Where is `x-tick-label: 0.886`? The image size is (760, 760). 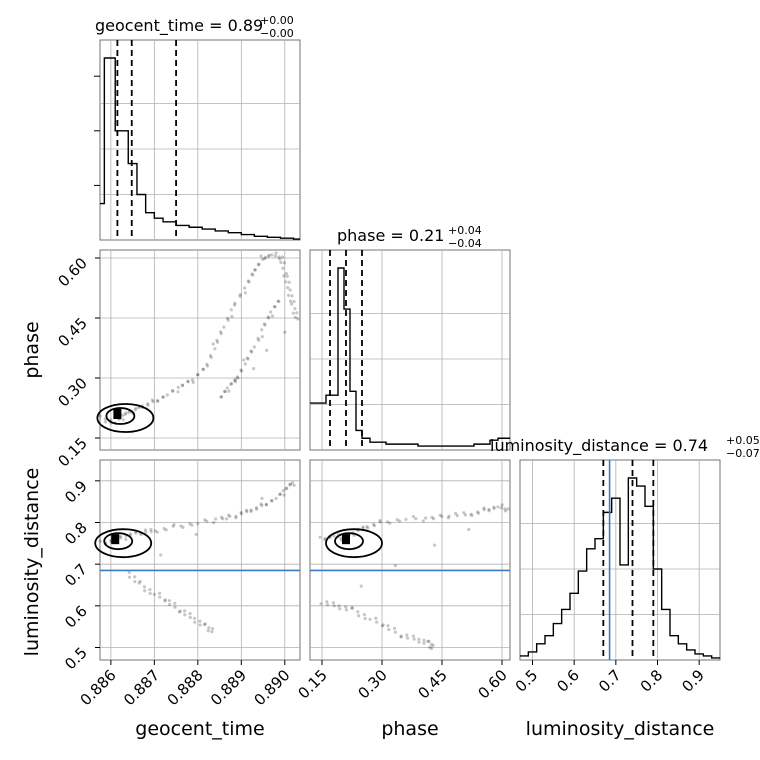
x-tick-label: 0.886 is located at coordinates (98, 687).